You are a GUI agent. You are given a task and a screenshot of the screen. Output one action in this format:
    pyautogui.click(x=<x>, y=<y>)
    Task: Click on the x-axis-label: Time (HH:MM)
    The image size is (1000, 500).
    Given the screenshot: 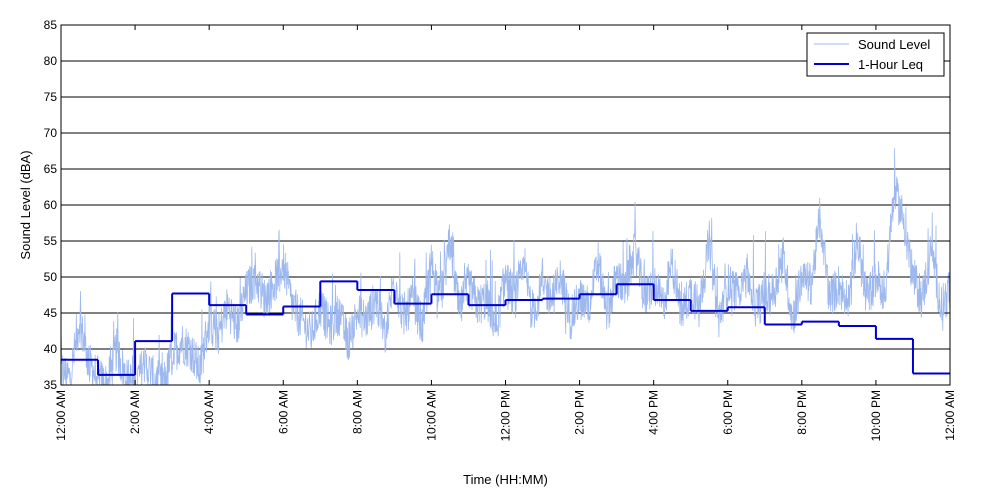 What is the action you would take?
    pyautogui.click(x=505, y=479)
    